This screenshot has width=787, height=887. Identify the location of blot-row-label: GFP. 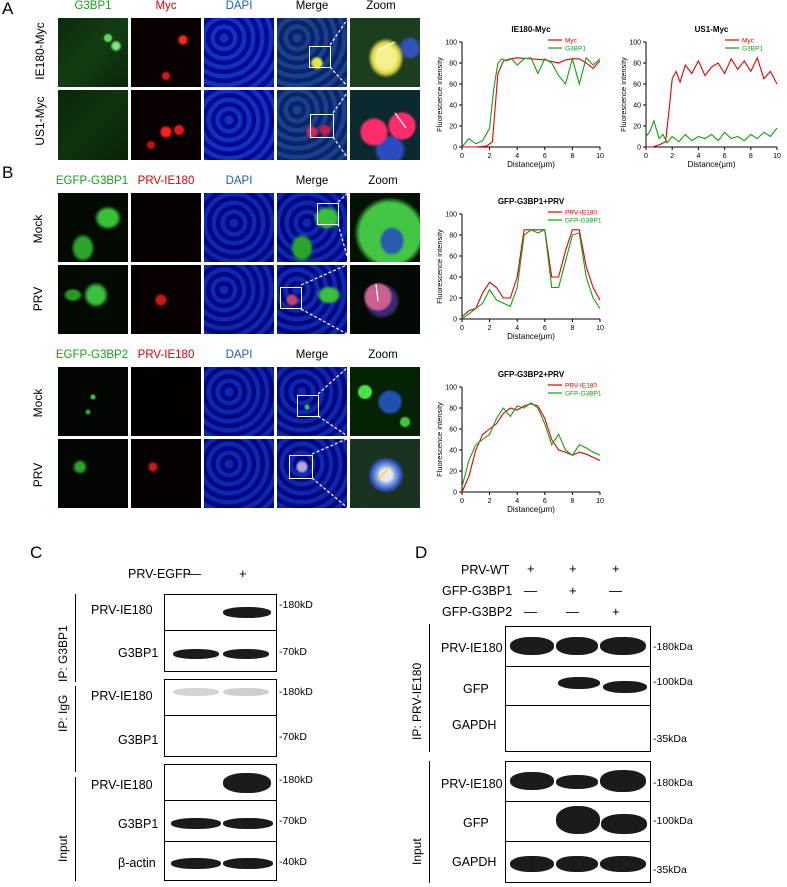
(476, 689).